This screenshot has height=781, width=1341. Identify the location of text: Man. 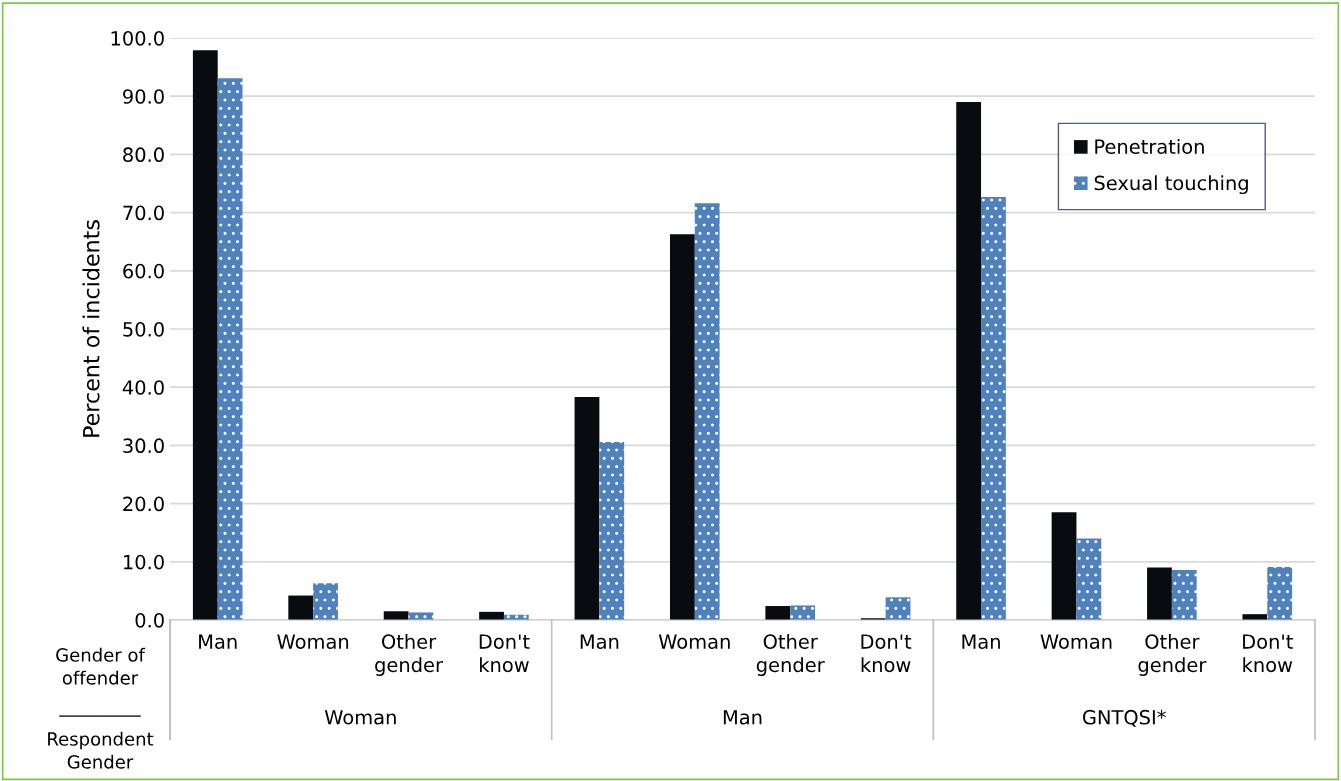
(742, 717).